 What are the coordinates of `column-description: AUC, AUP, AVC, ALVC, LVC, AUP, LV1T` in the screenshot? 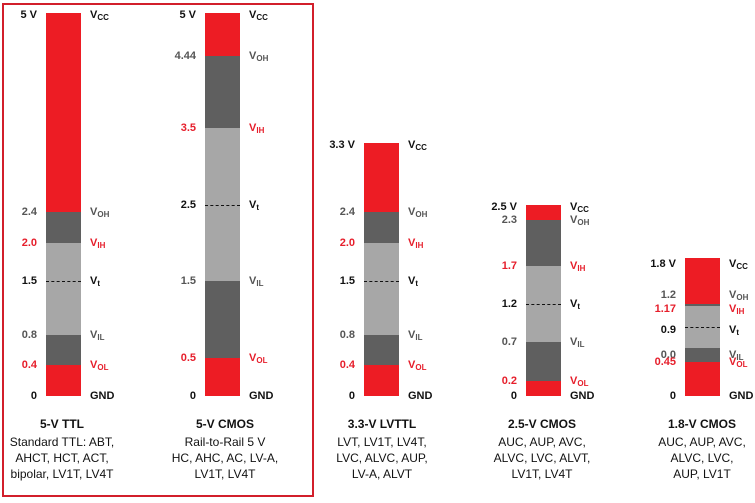 It's located at (691, 458).